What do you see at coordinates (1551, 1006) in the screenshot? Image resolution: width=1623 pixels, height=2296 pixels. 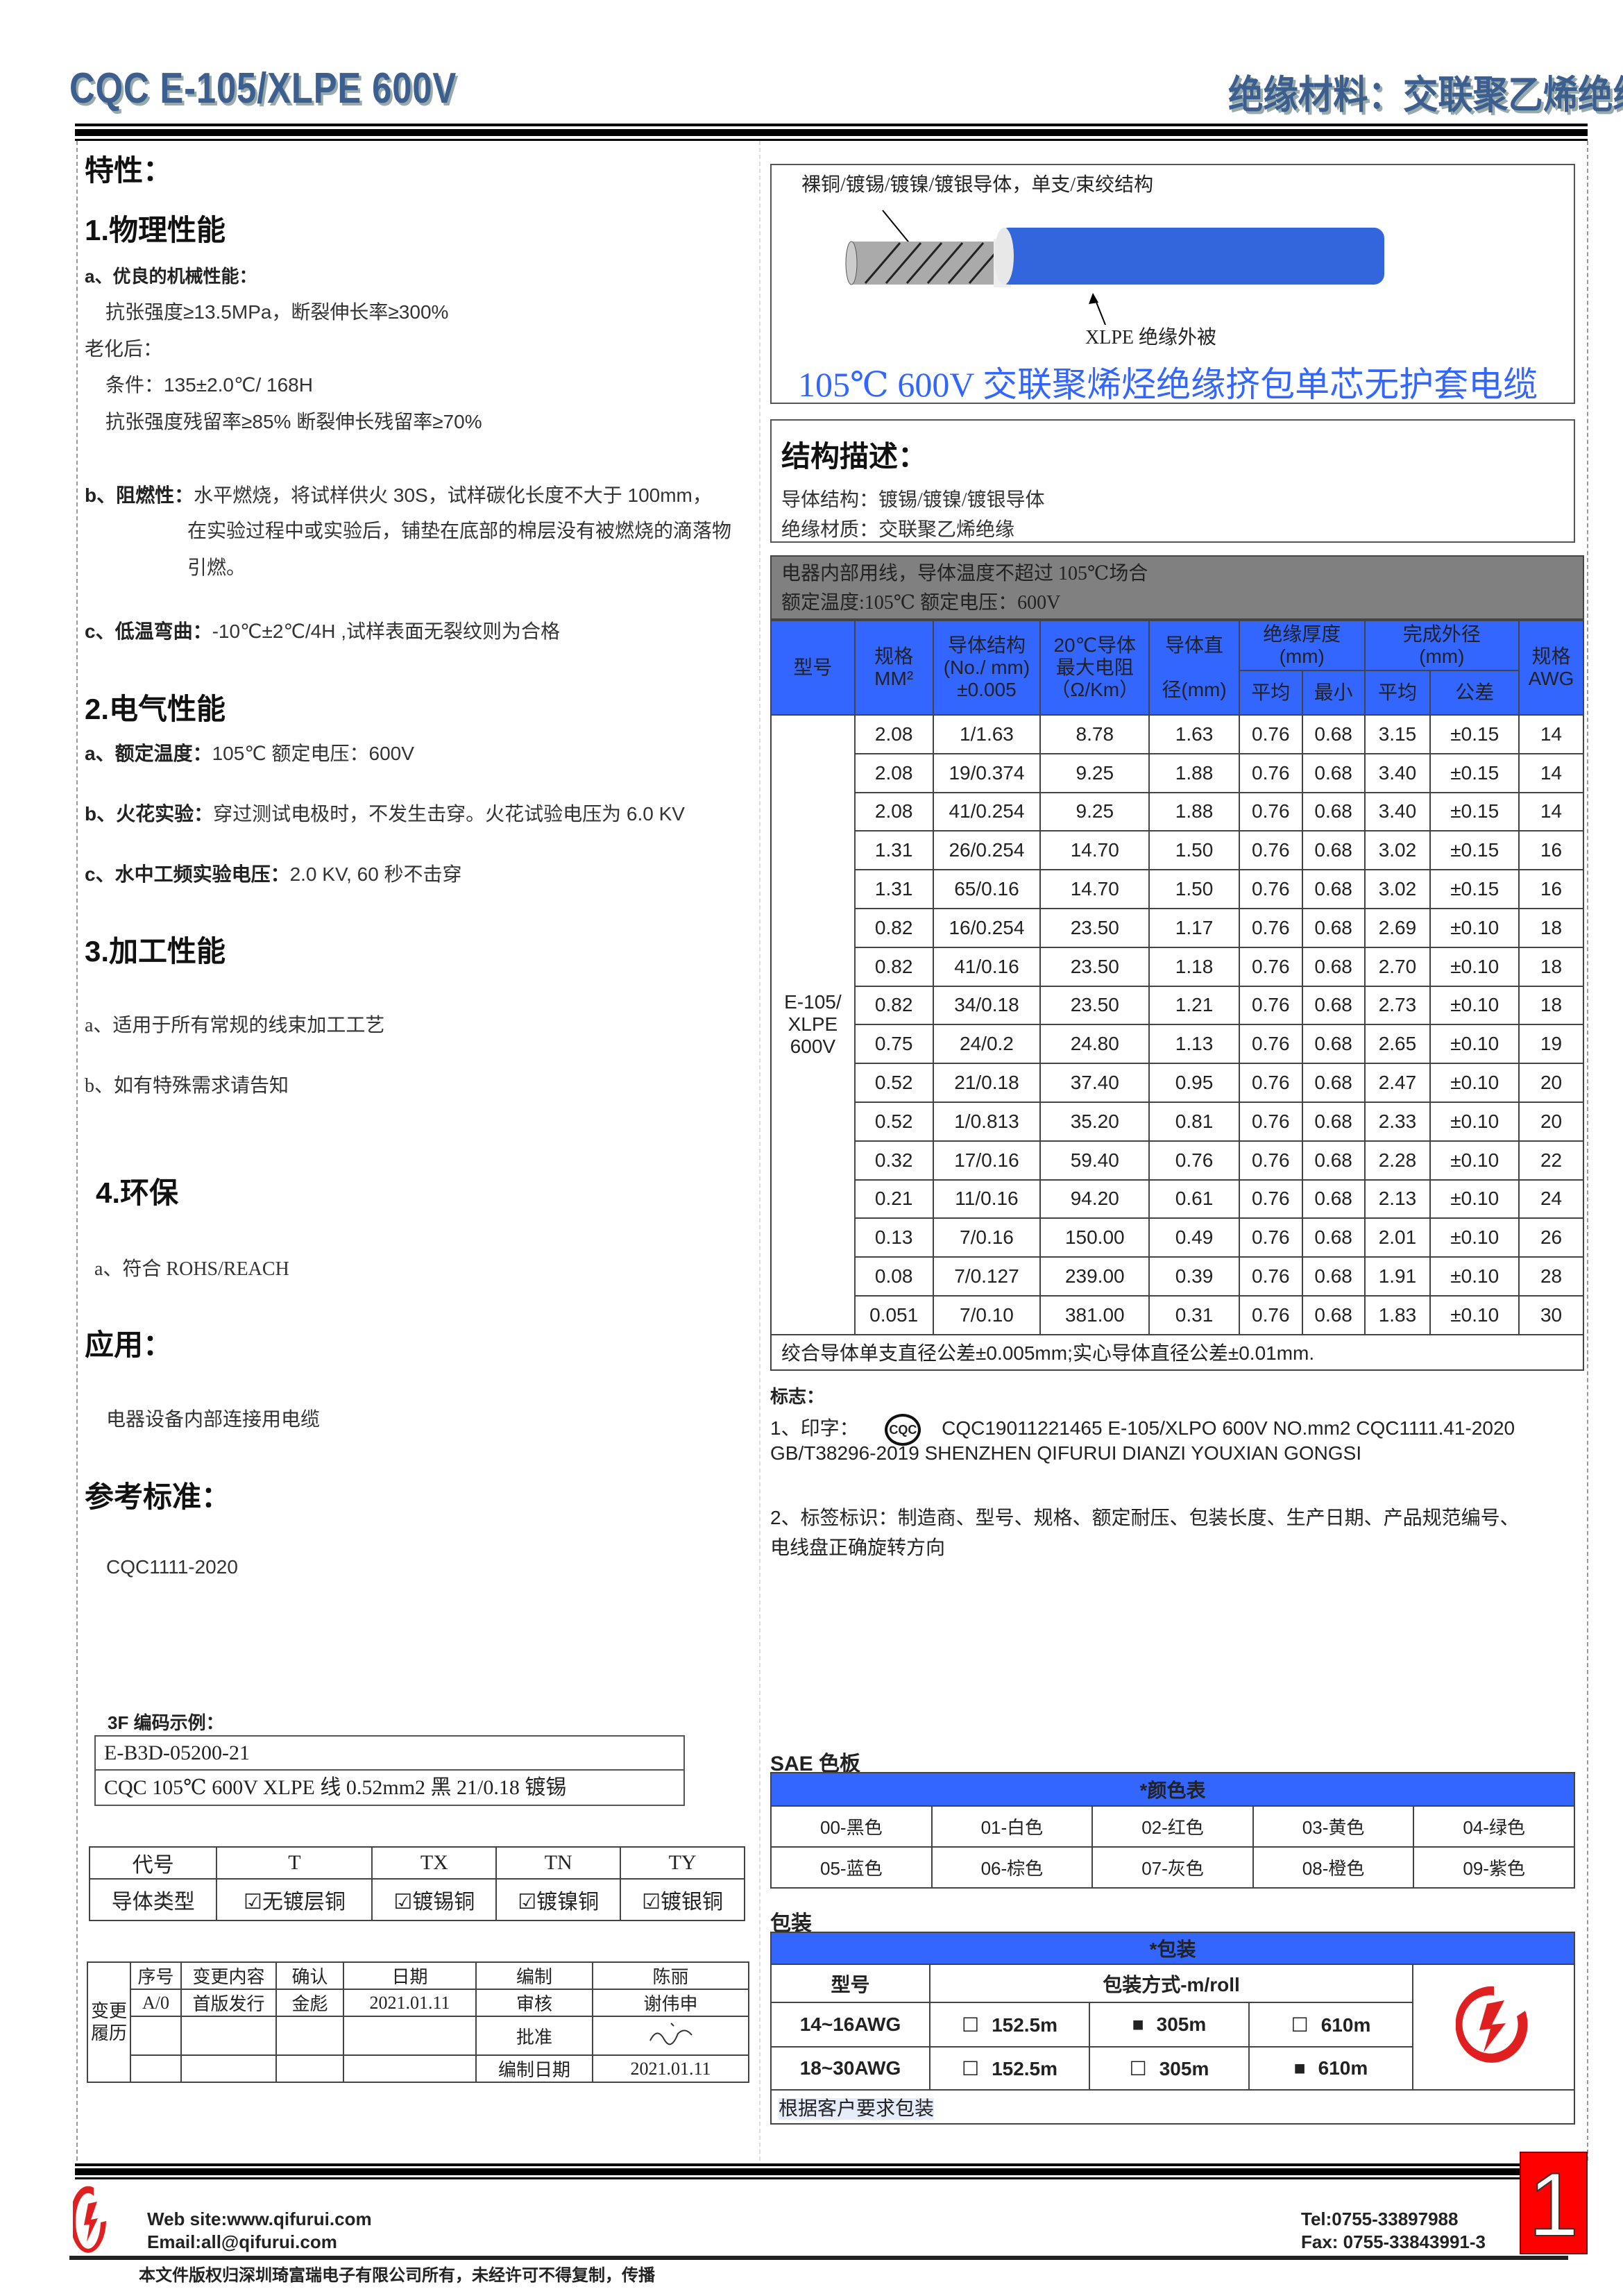 I see `spec-cell: 18` at bounding box center [1551, 1006].